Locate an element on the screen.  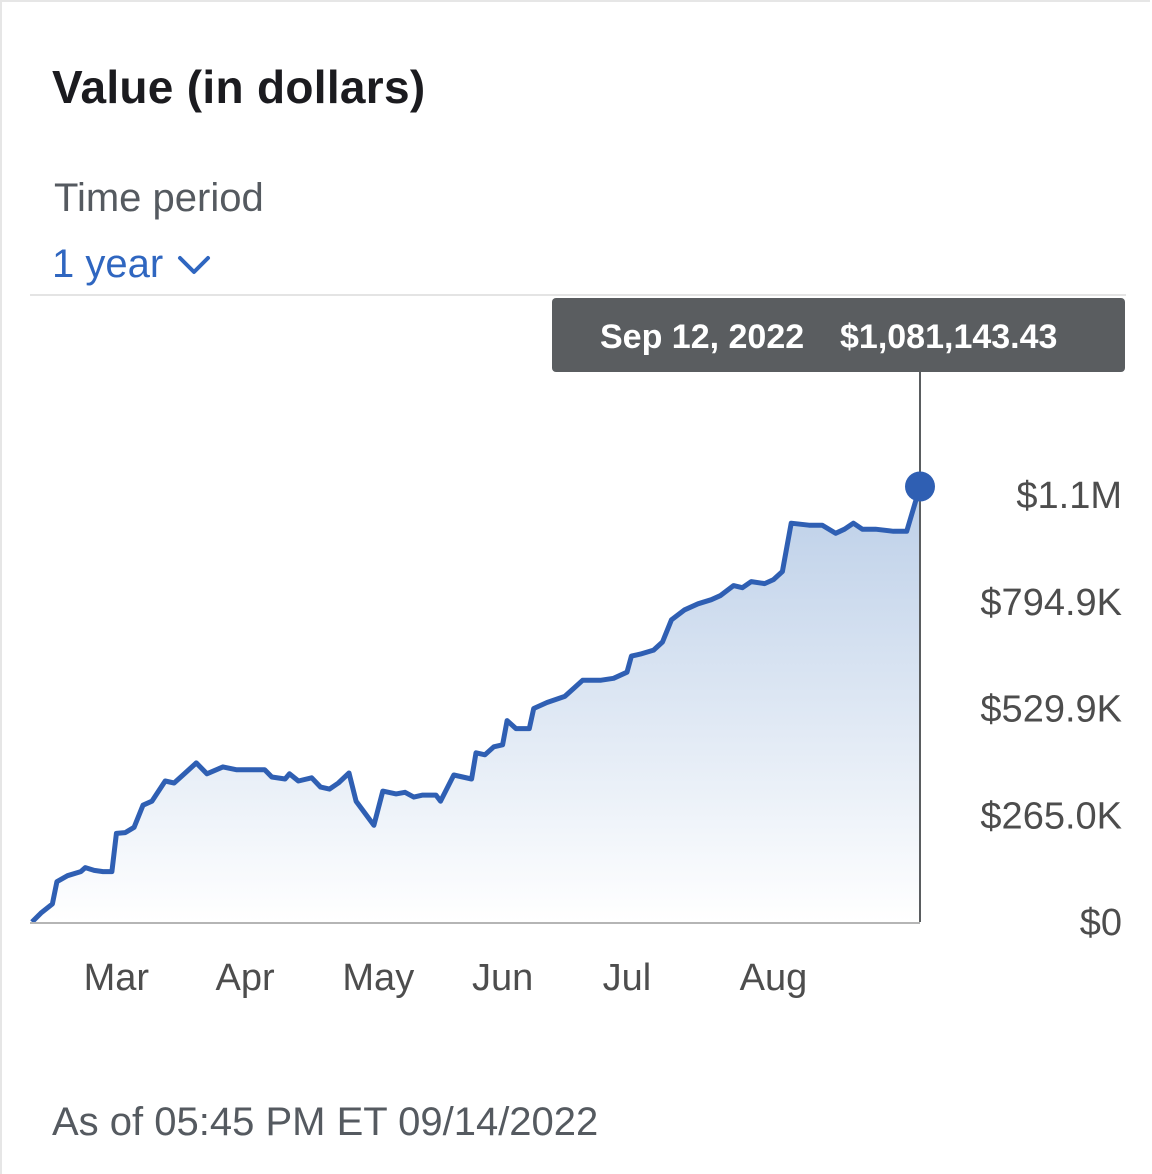
time-period-dropdown: 1 year is located at coordinates (131, 264).